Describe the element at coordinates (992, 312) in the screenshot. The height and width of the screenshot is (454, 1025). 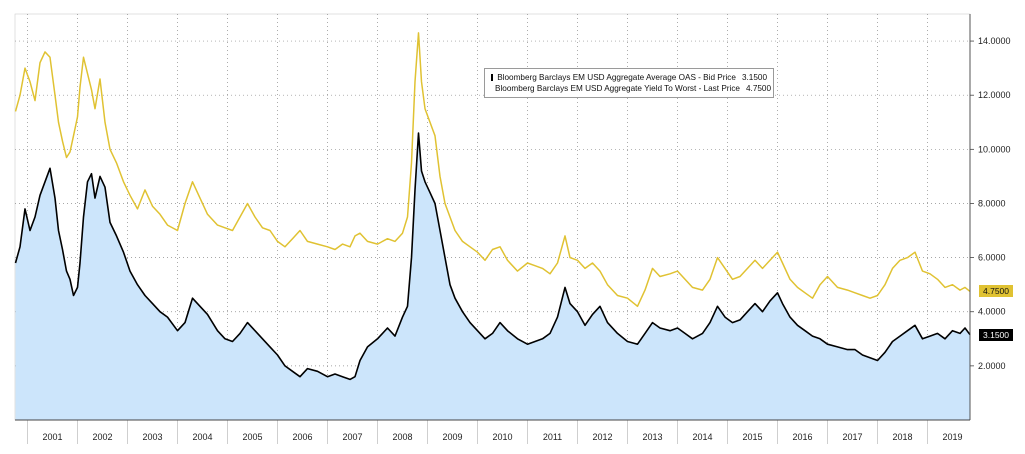
I see `y-tick-label: 4.0000` at that location.